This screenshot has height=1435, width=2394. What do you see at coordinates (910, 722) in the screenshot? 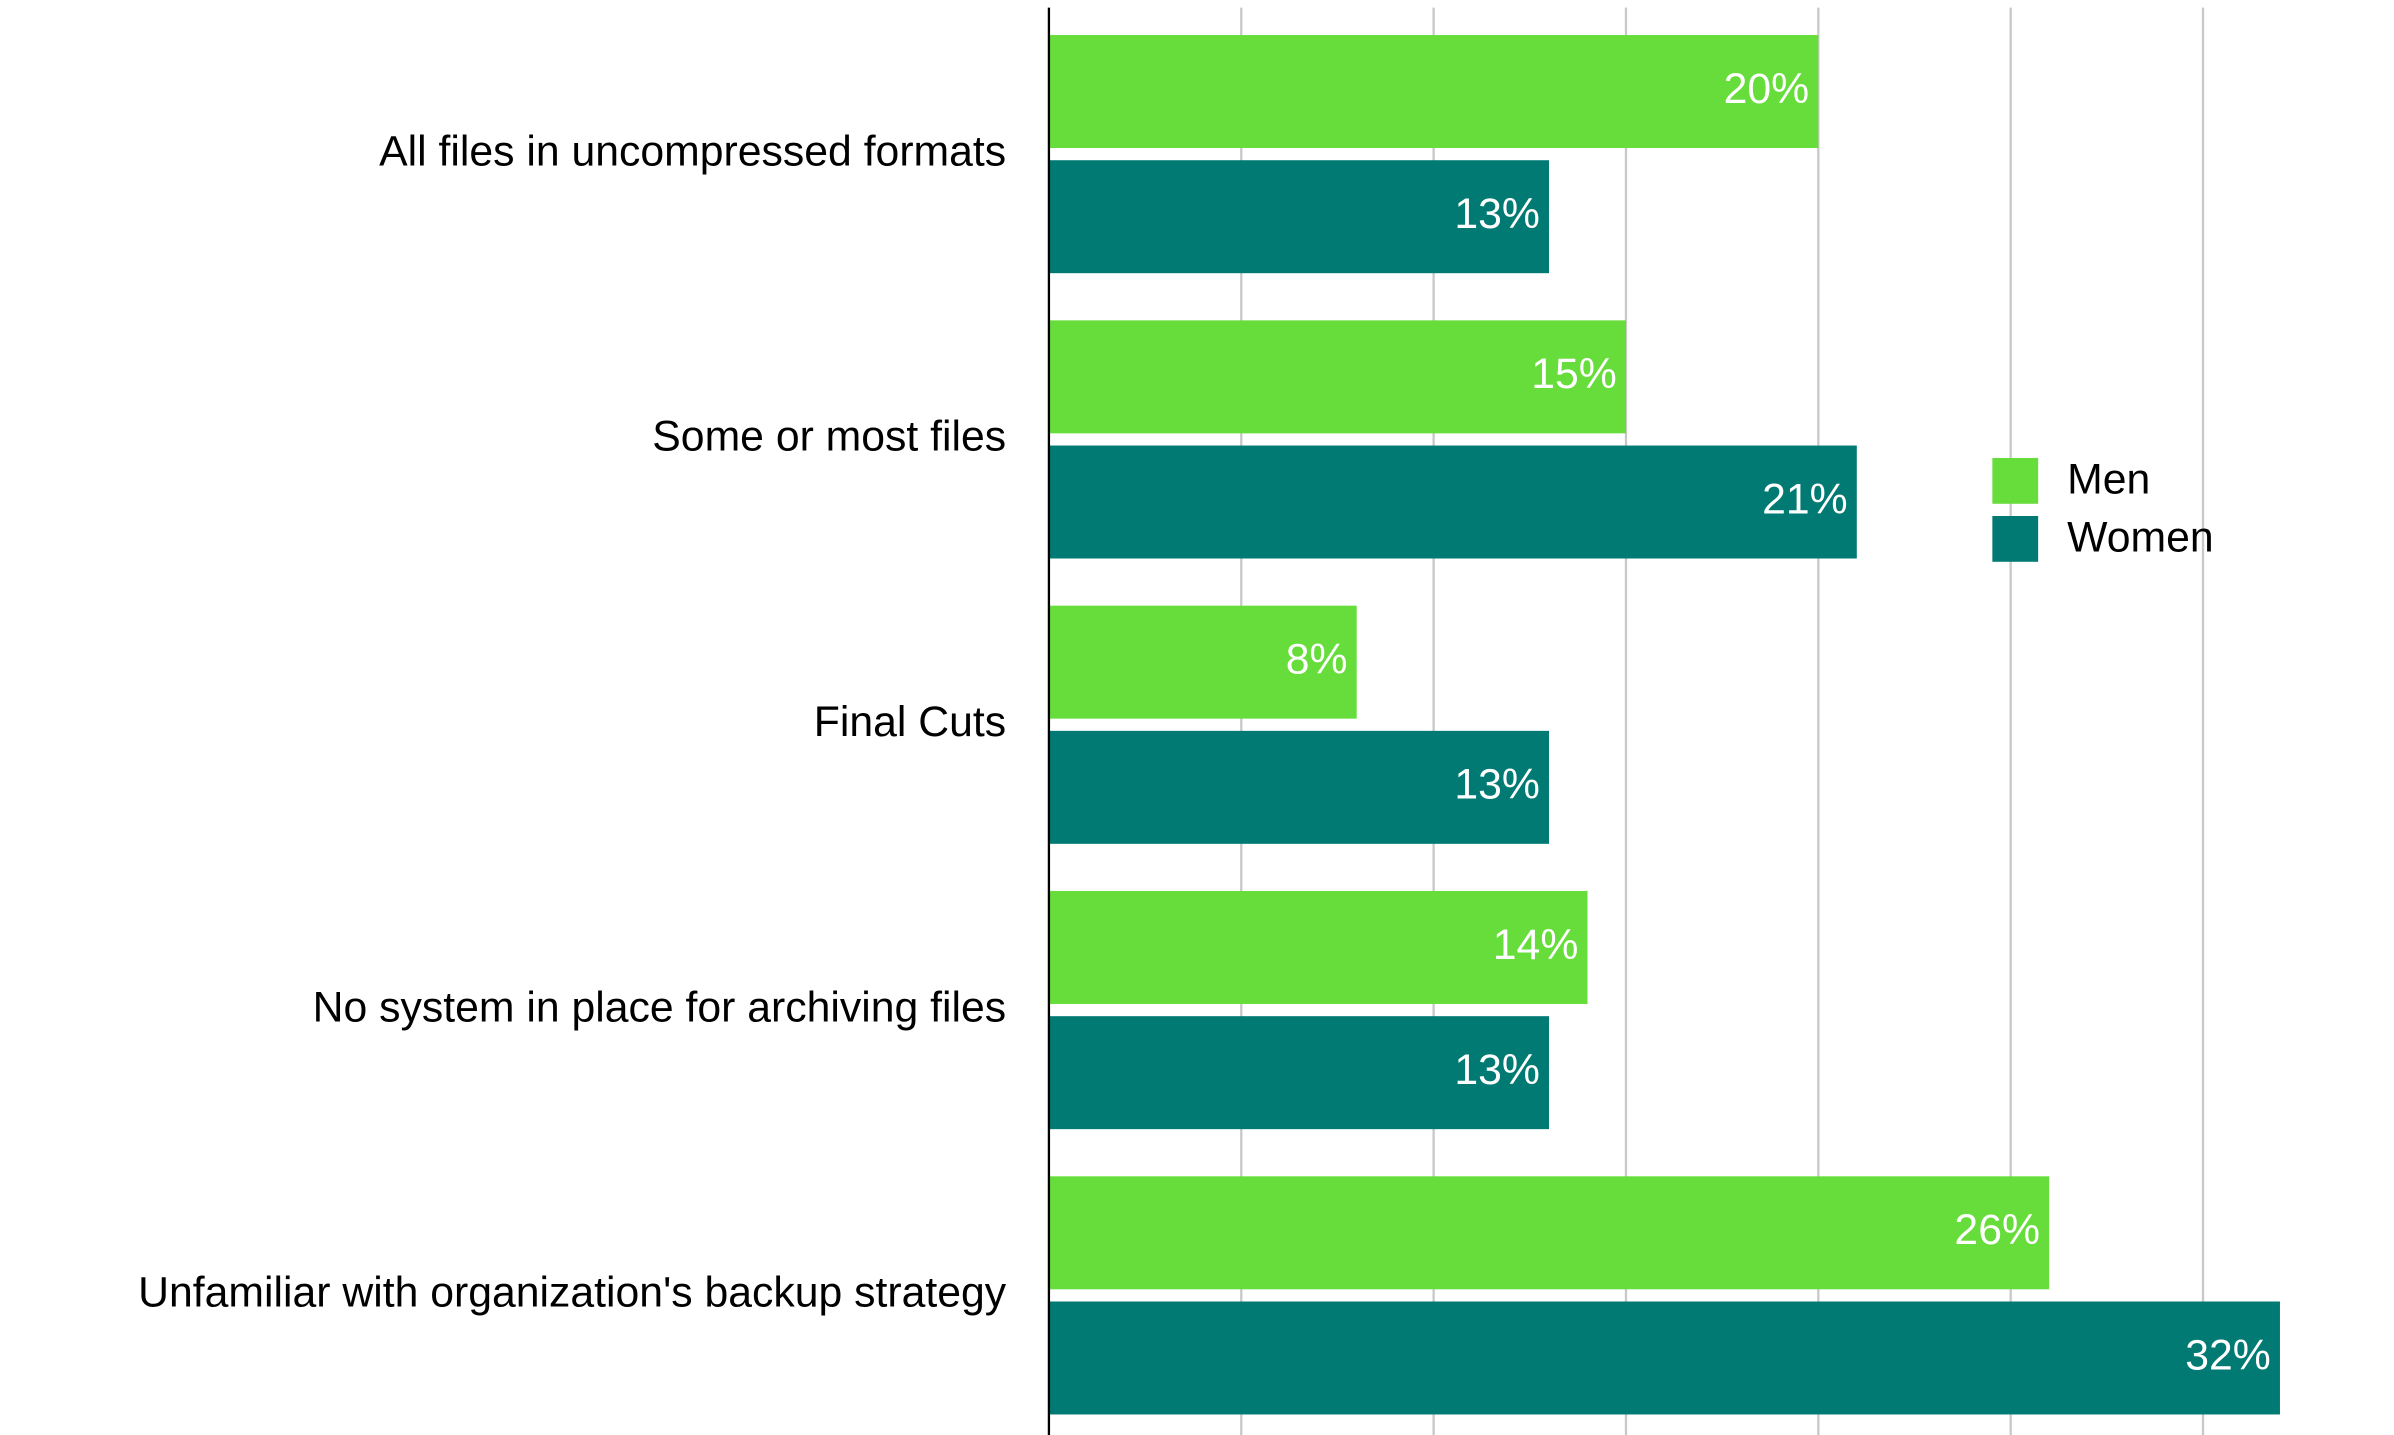
I see `category-label: Final Cuts` at bounding box center [910, 722].